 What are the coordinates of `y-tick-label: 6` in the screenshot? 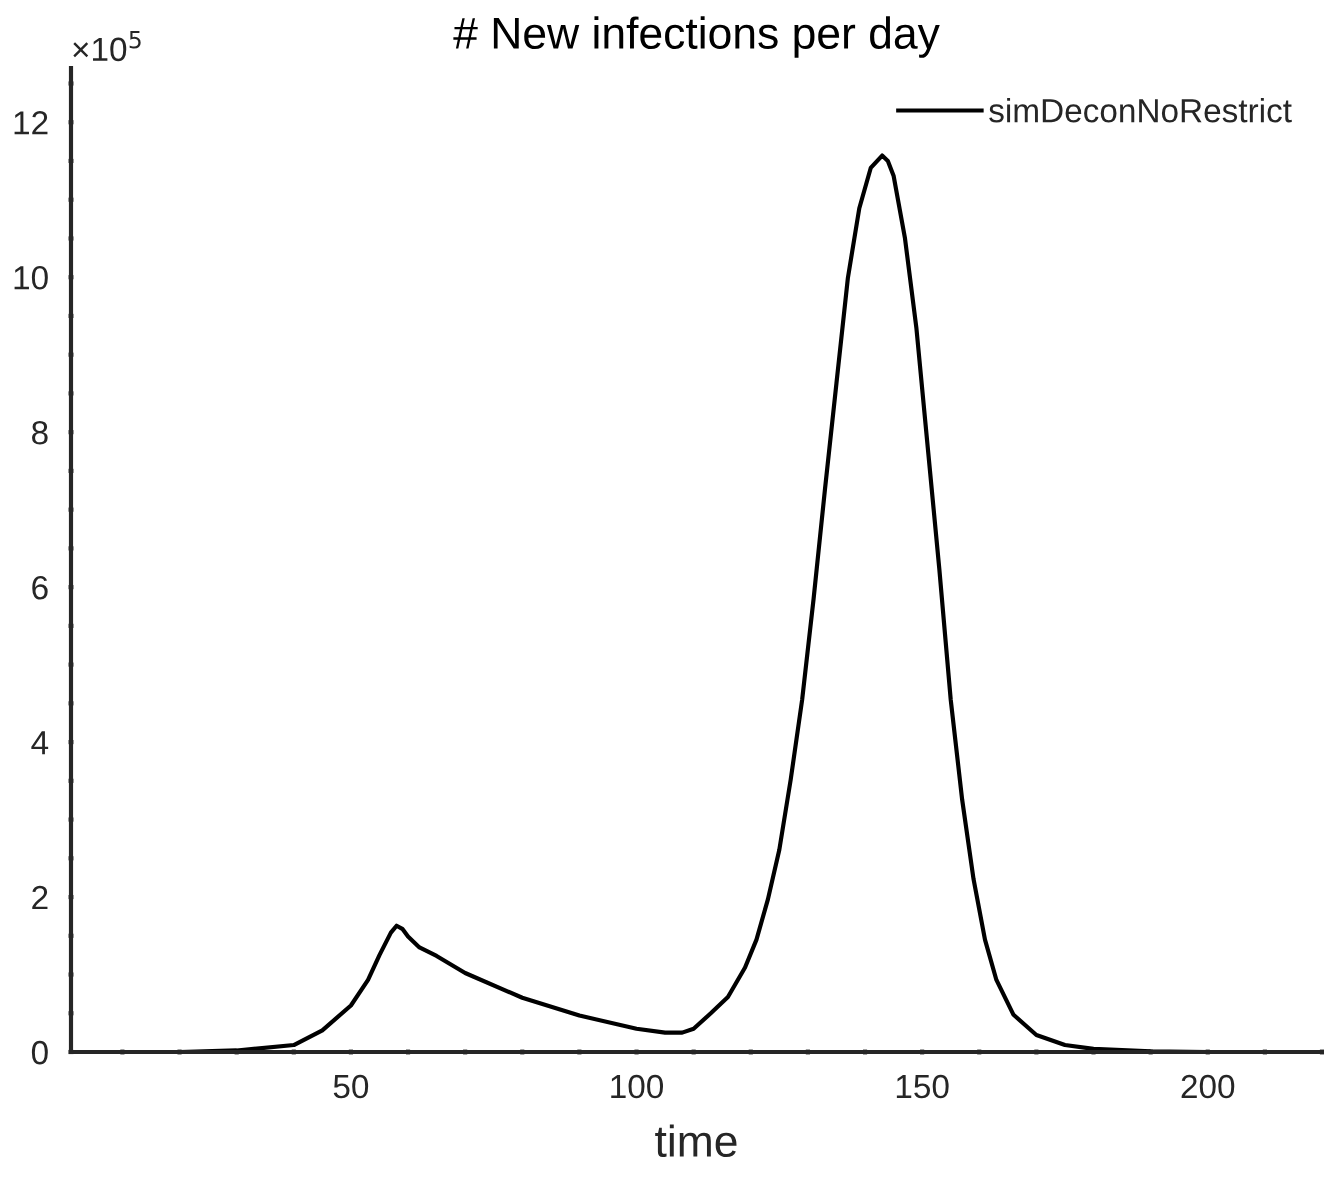 It's located at (40, 587).